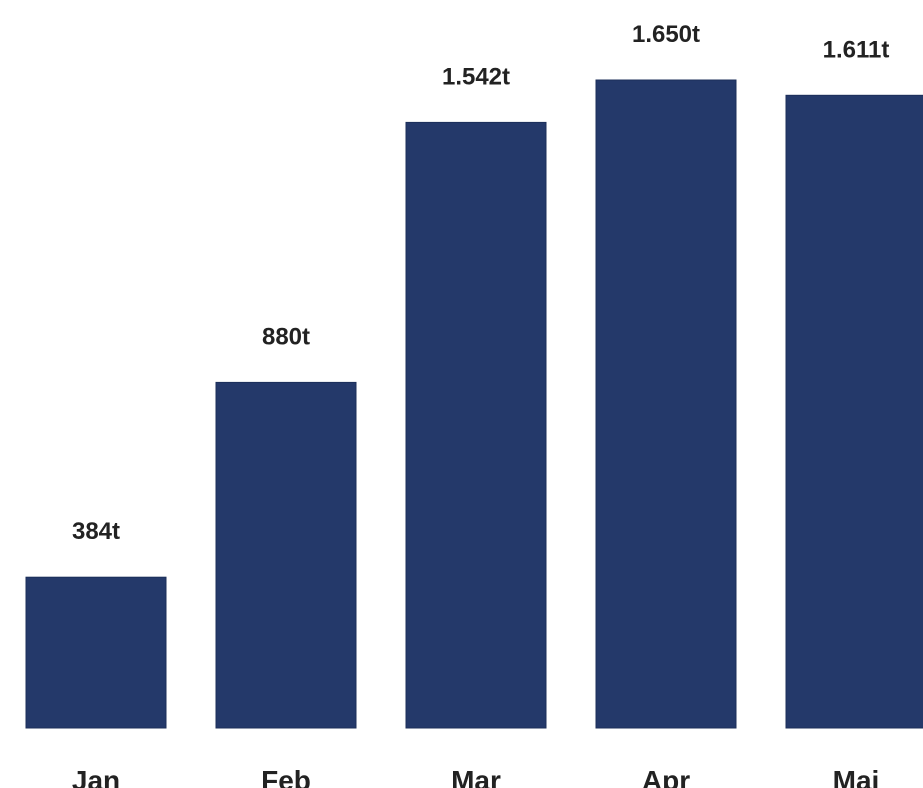  Describe the element at coordinates (856, 776) in the screenshot. I see `x-tick-label-maj: Maj` at that location.